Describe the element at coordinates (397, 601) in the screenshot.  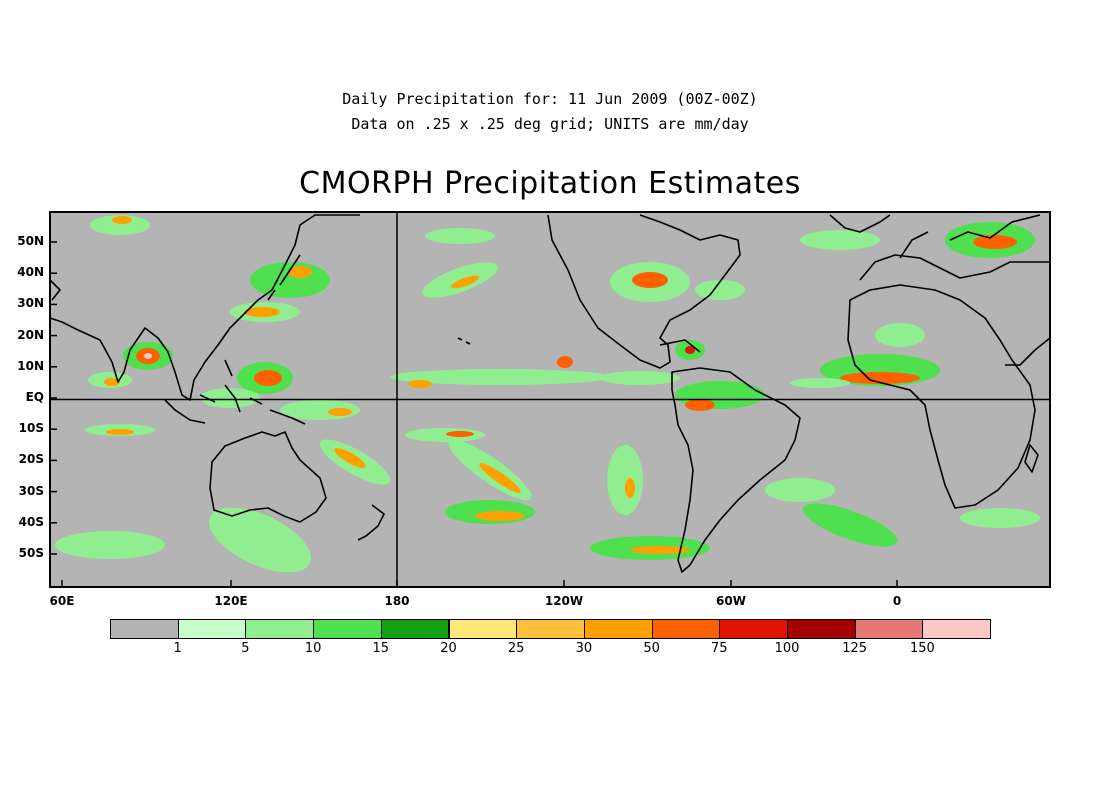
I see `lon-label: 180` at that location.